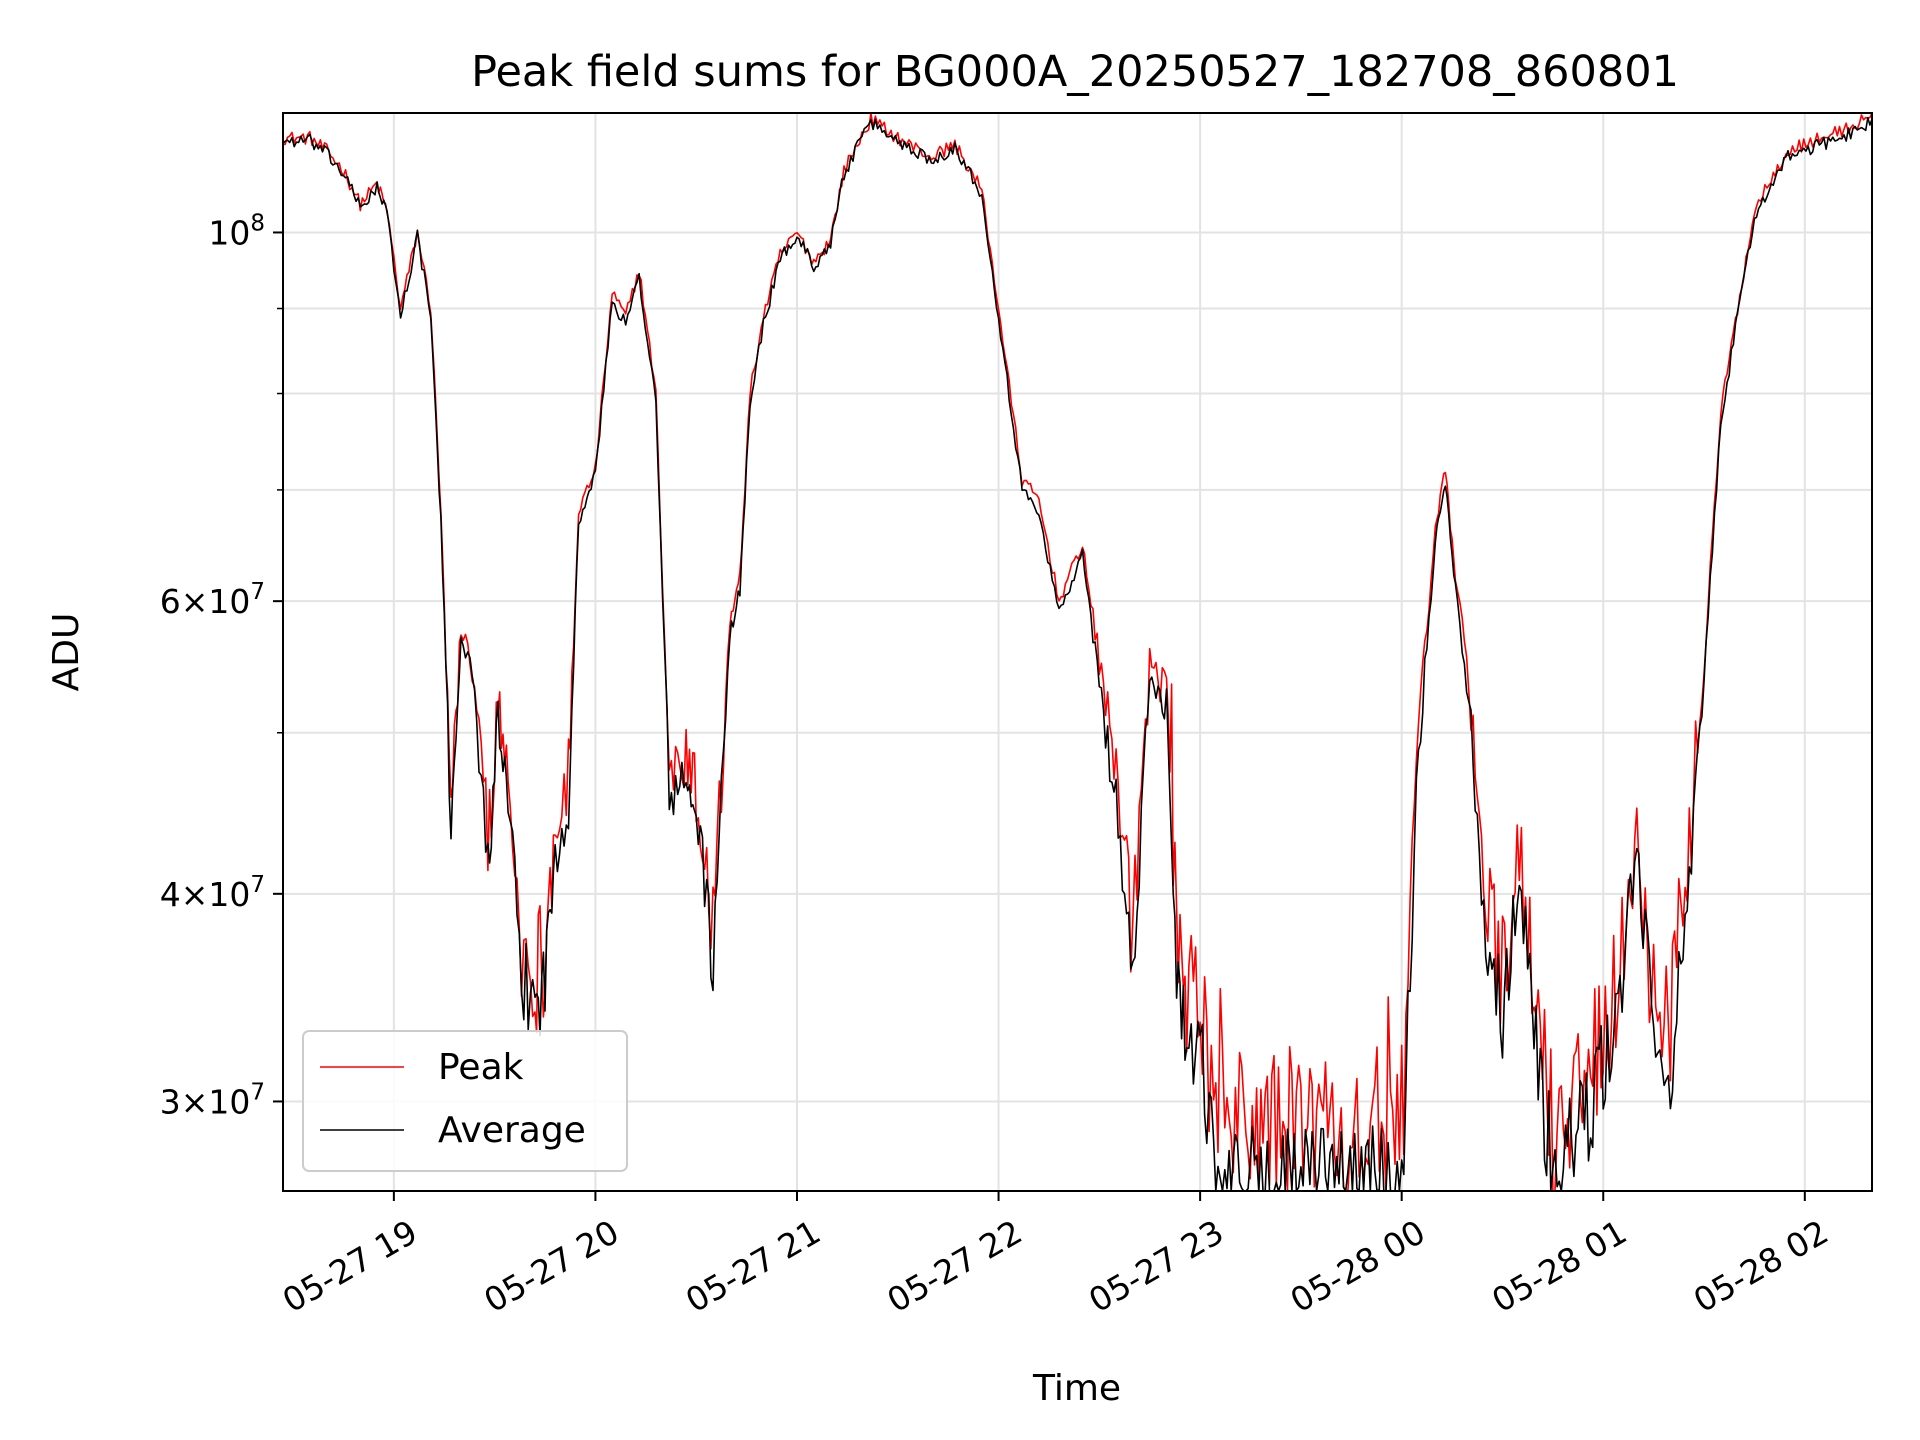  What do you see at coordinates (551, 1266) in the screenshot?
I see `x-tick-label: 05-27 20` at bounding box center [551, 1266].